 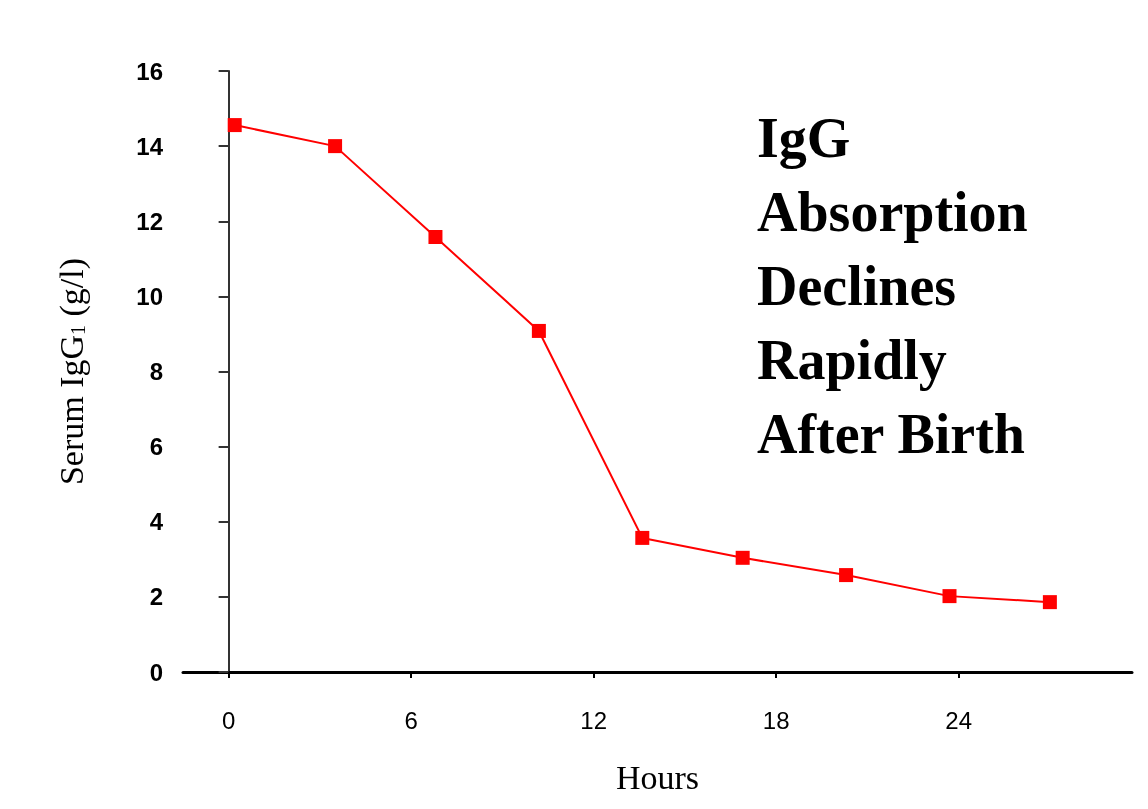 What do you see at coordinates (593, 720) in the screenshot?
I see `x-tick-label: 12` at bounding box center [593, 720].